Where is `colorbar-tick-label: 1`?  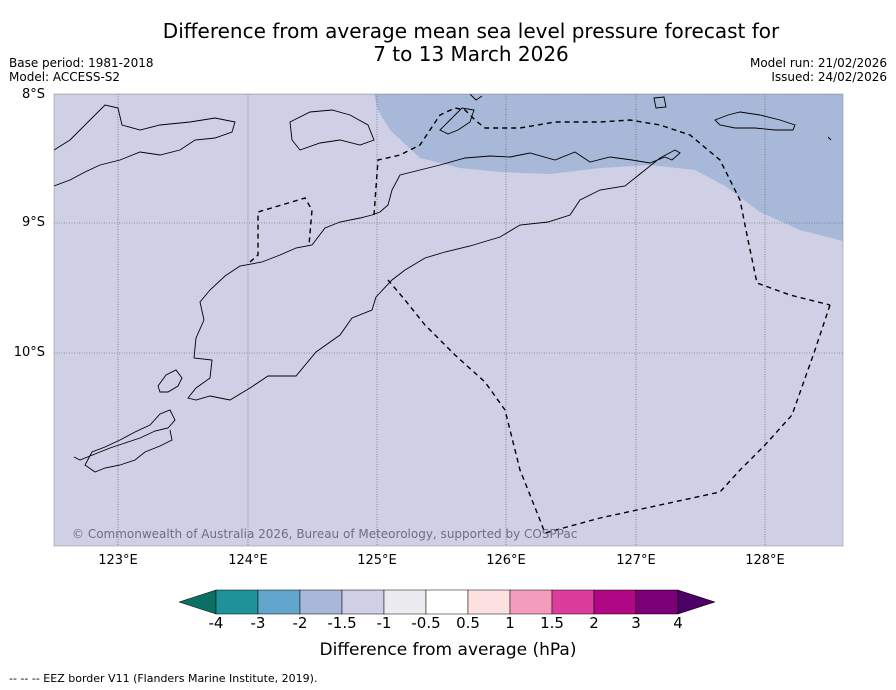 colorbar-tick-label: 1 is located at coordinates (510, 623).